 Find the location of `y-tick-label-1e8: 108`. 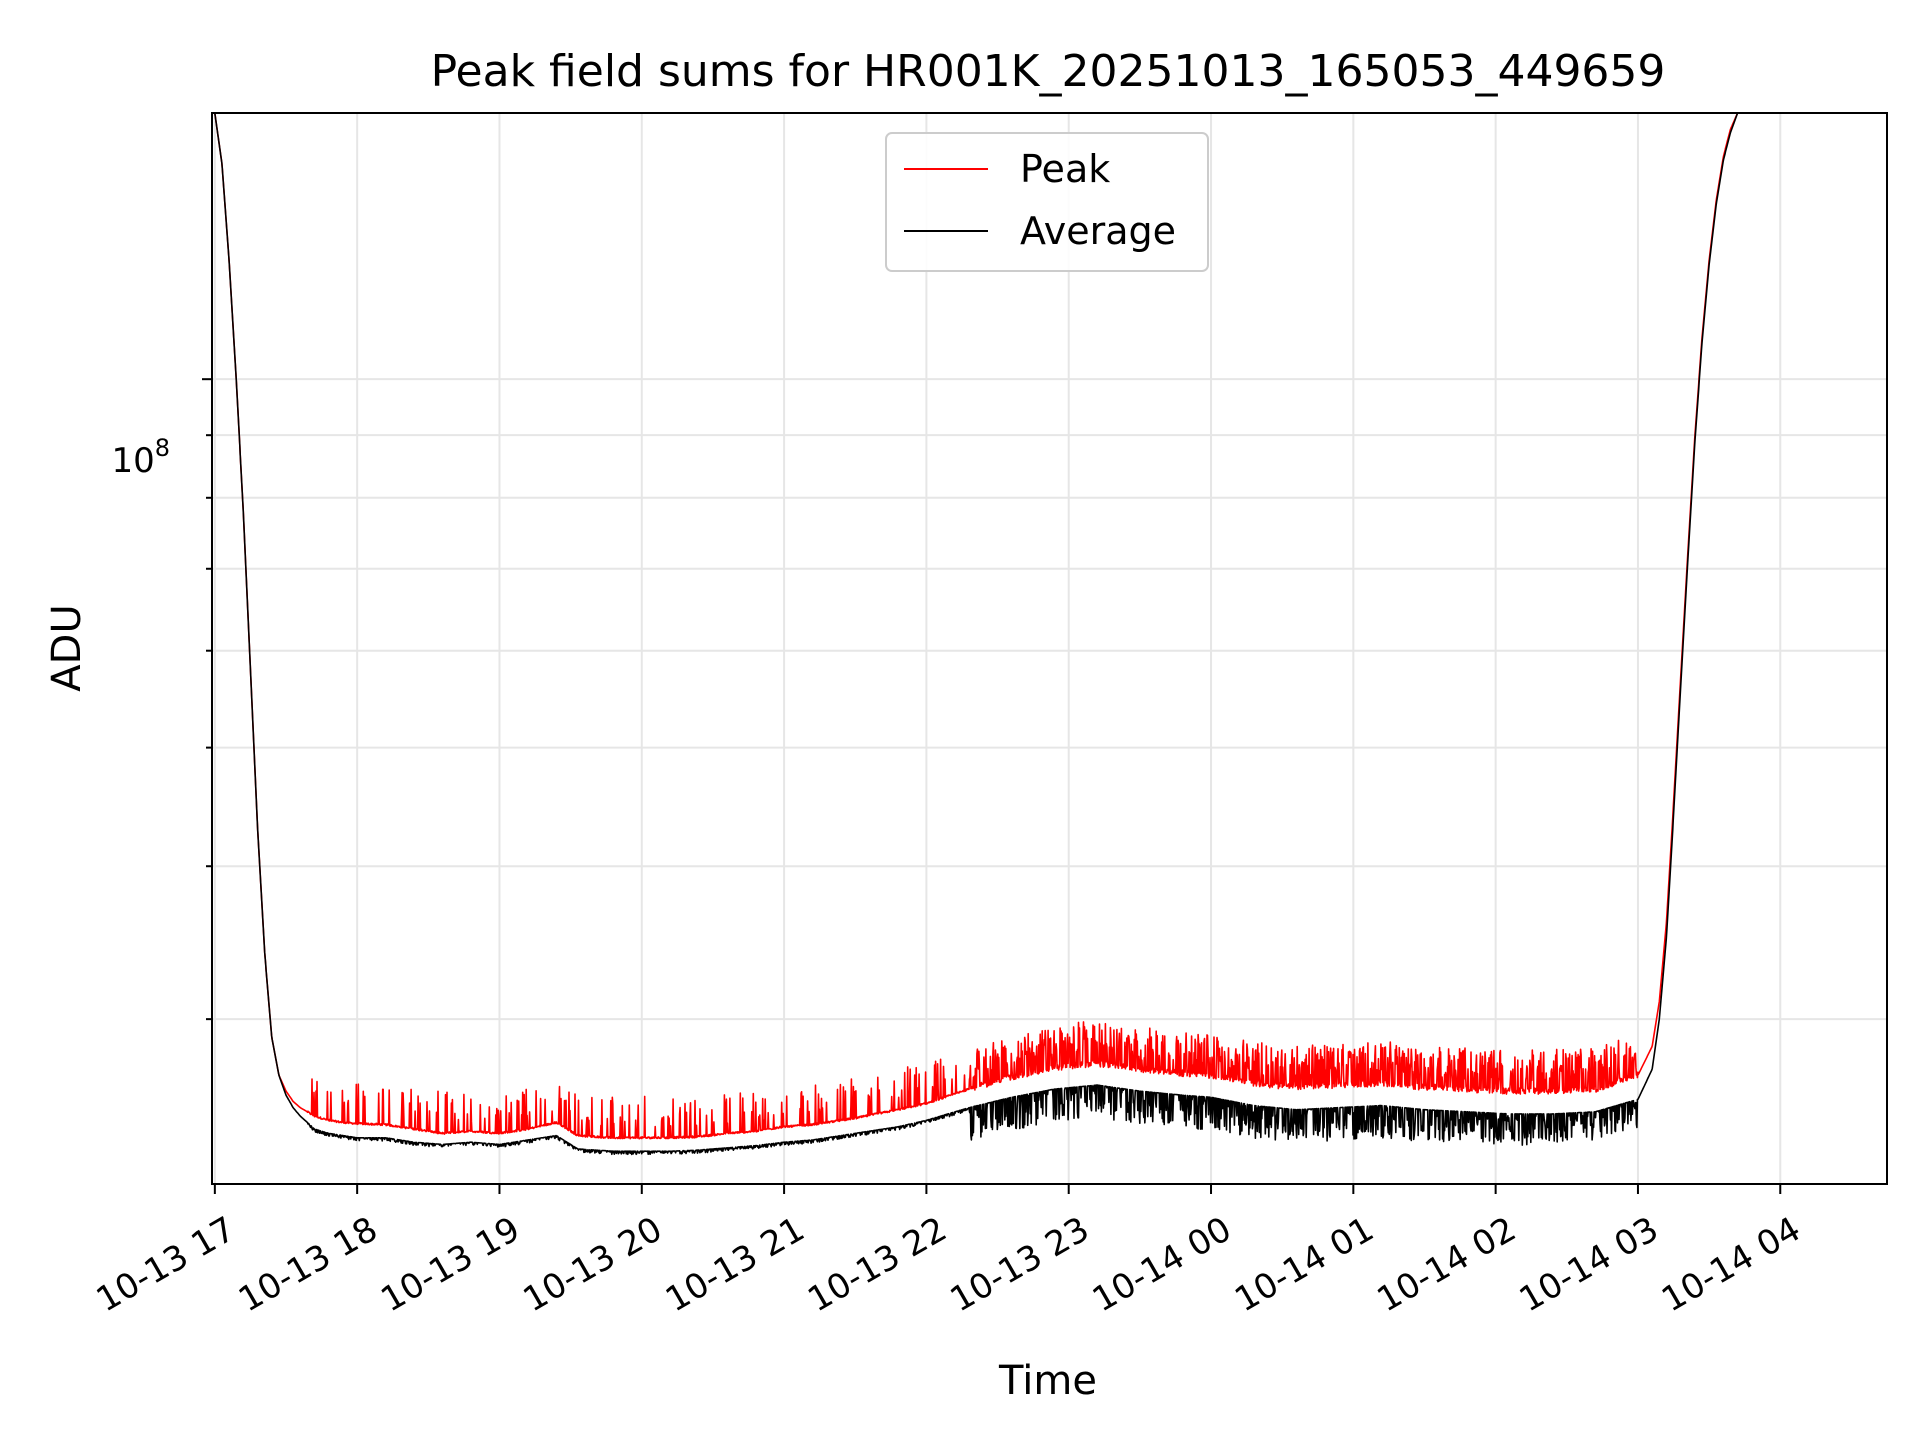

y-tick-label-1e8: 108 is located at coordinates (140, 457).